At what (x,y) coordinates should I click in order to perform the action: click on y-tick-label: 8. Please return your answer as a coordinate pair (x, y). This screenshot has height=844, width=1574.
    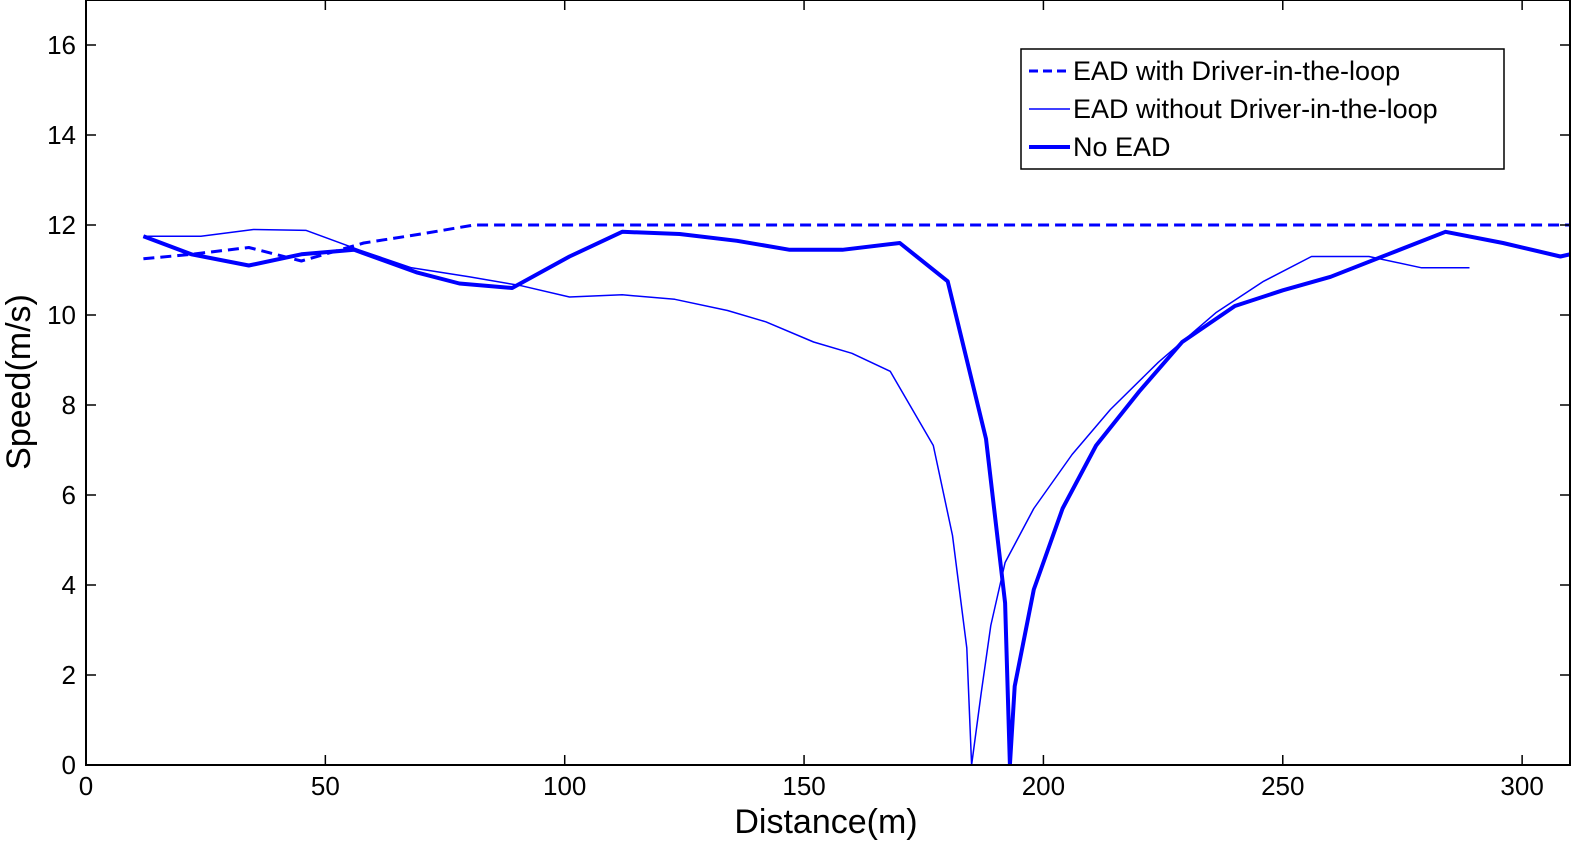
    Looking at the image, I should click on (69, 405).